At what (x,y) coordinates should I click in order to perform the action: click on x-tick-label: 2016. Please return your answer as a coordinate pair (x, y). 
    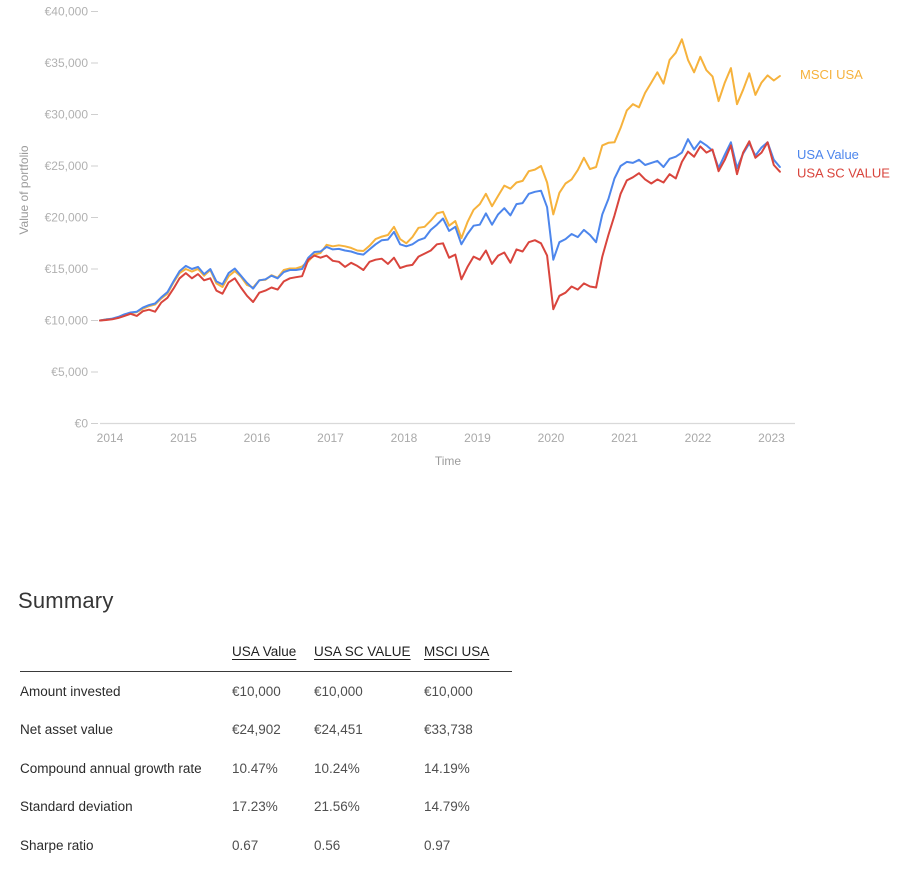
    Looking at the image, I should click on (257, 438).